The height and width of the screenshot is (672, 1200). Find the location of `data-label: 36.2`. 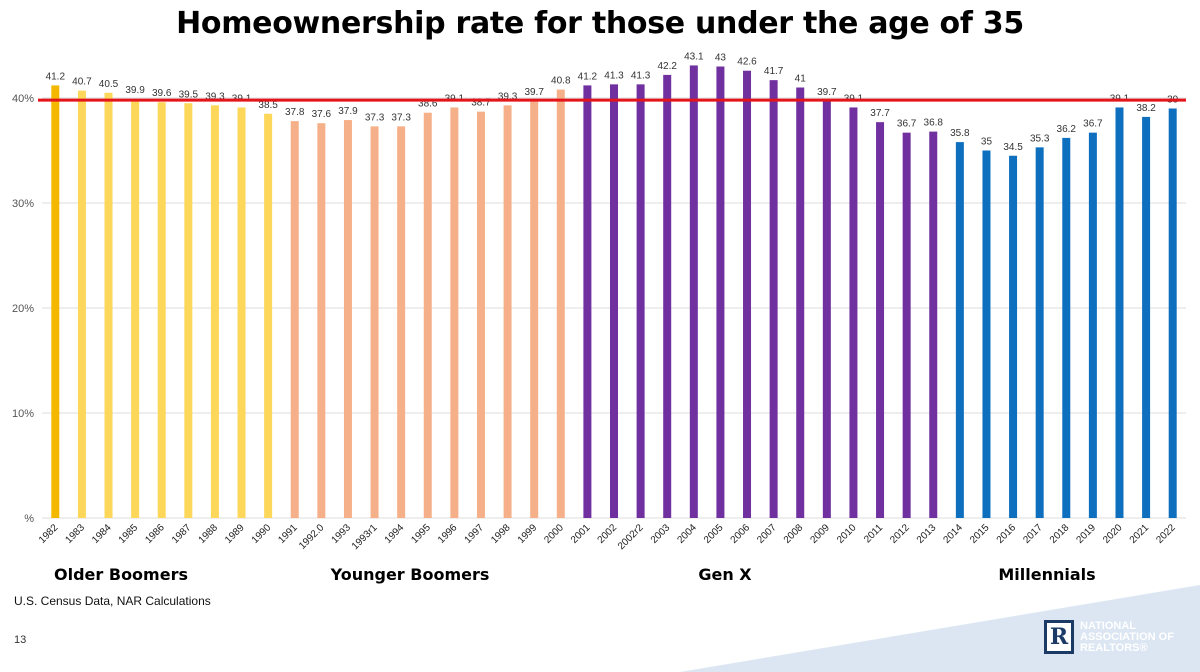

data-label: 36.2 is located at coordinates (1067, 129).